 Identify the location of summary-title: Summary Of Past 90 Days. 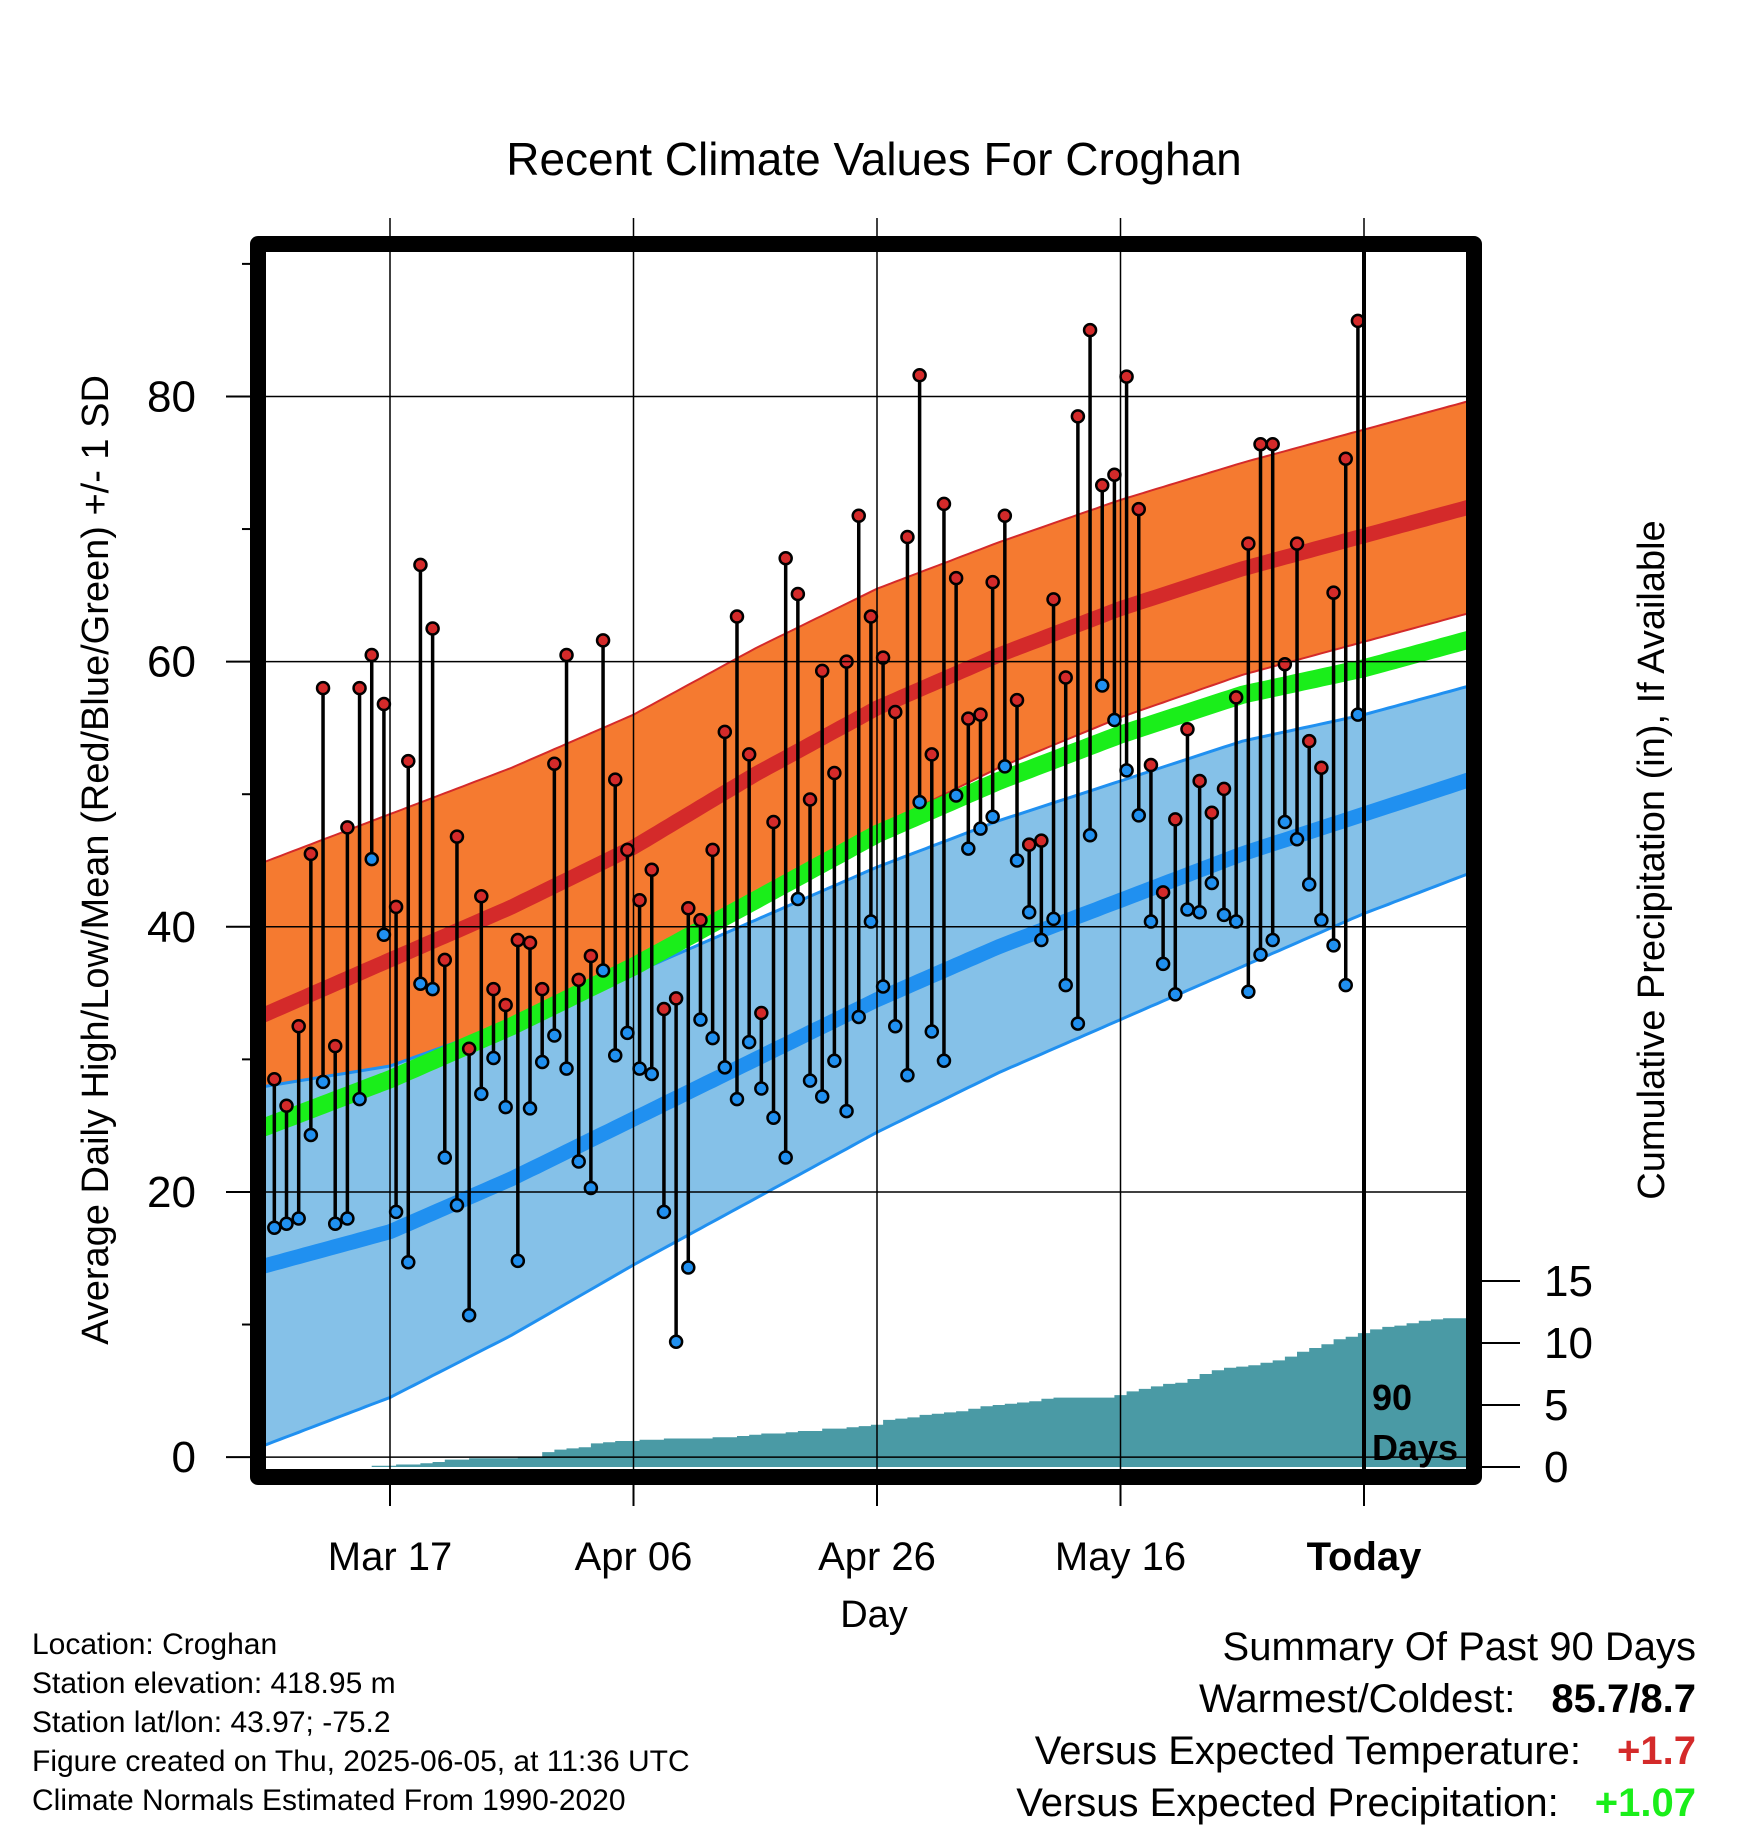
(1459, 1647).